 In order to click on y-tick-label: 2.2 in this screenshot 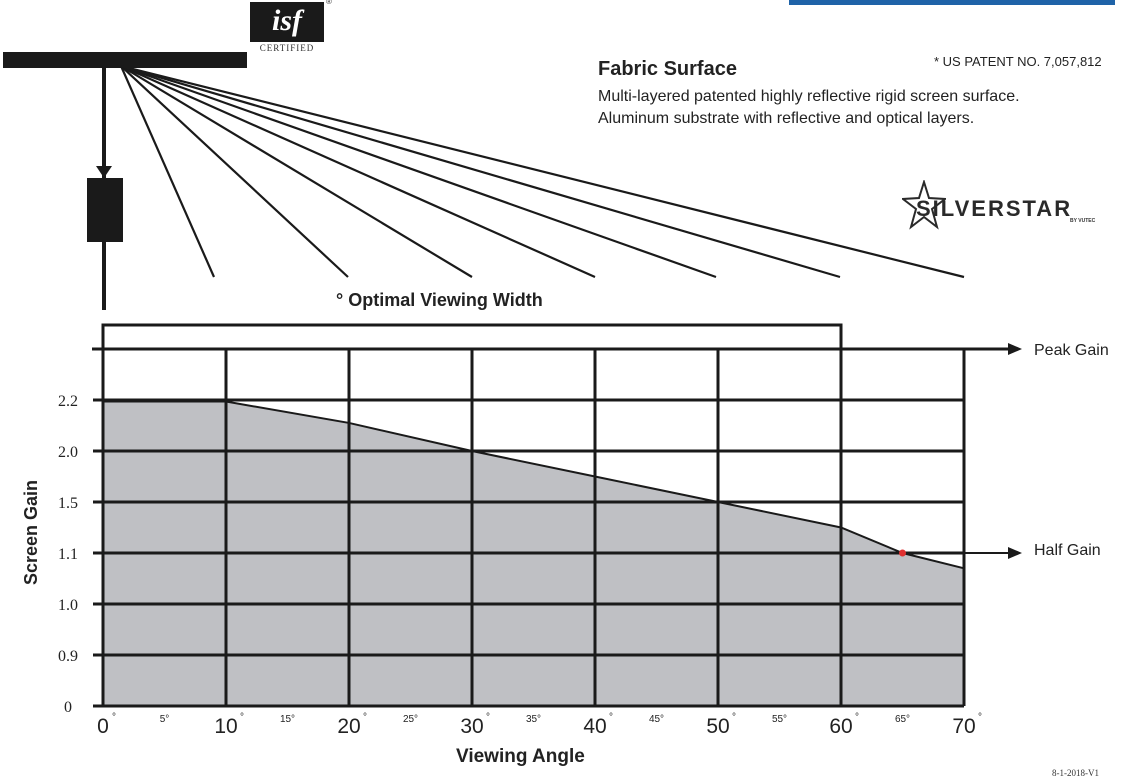, I will do `click(68, 401)`.